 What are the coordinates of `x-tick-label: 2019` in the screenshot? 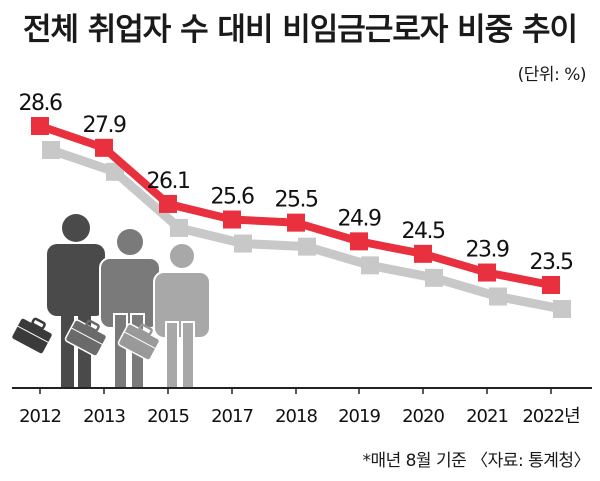 It's located at (359, 416).